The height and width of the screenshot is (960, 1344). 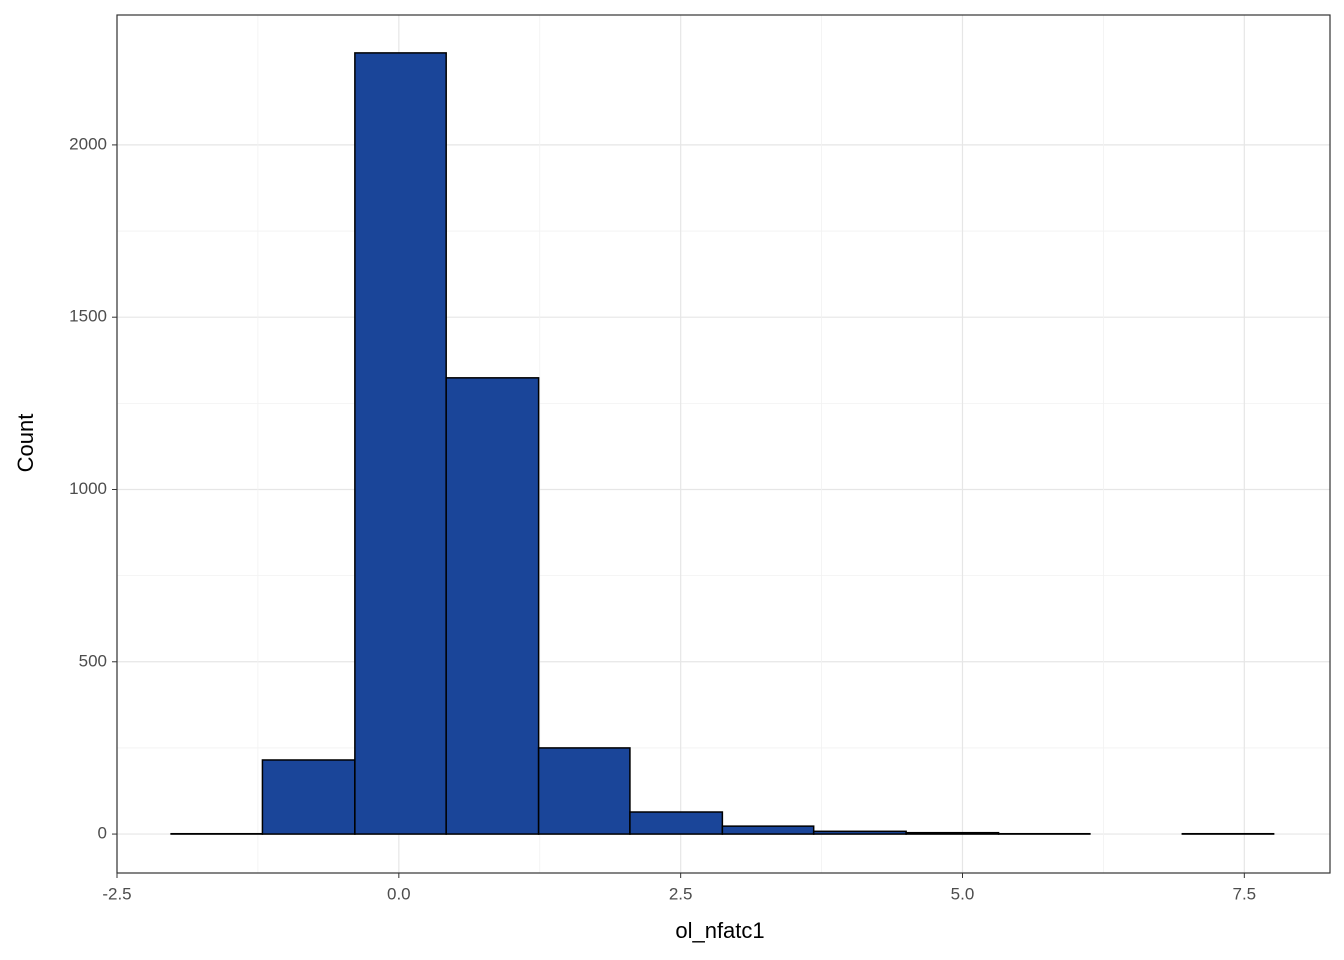 I want to click on y-tick-label: 1000, so click(x=88, y=488).